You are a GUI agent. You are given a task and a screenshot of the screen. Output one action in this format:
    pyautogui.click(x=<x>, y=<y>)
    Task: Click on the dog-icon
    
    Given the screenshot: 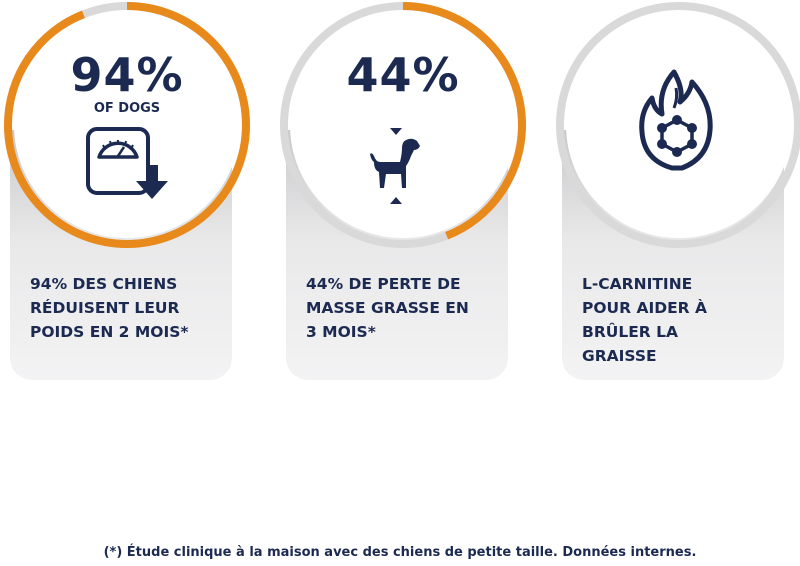 What is the action you would take?
    pyautogui.click(x=395, y=166)
    